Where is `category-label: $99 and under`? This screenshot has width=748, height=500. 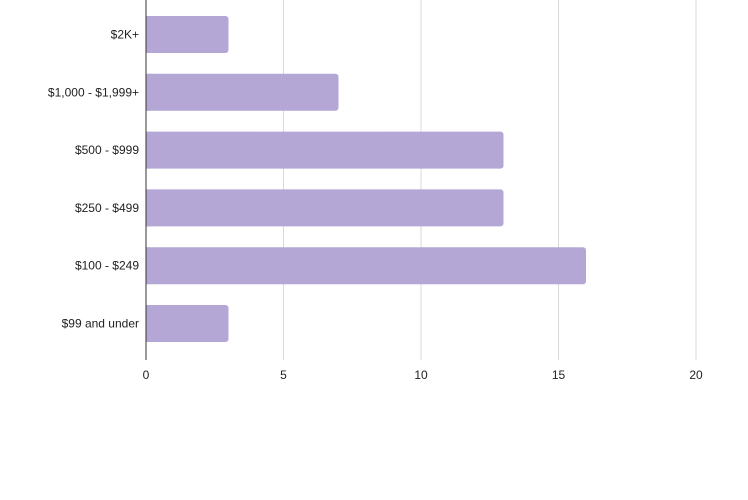 category-label: $99 and under is located at coordinates (100, 324).